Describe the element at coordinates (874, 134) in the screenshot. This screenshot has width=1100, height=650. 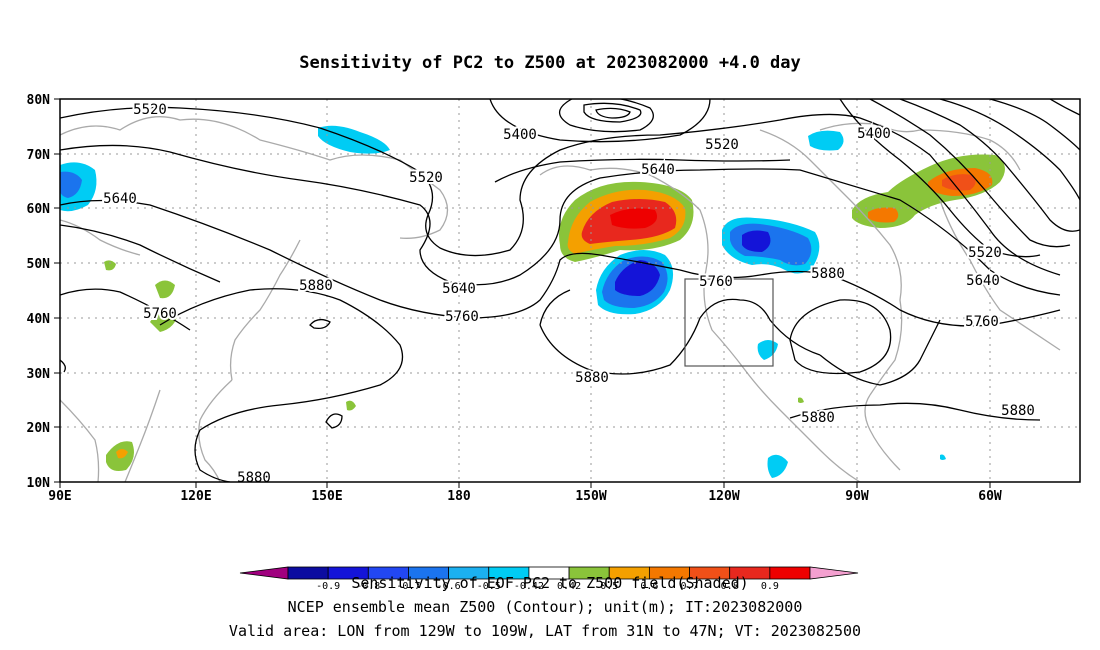
I see `contour-label-c5400-b: 5400` at that location.